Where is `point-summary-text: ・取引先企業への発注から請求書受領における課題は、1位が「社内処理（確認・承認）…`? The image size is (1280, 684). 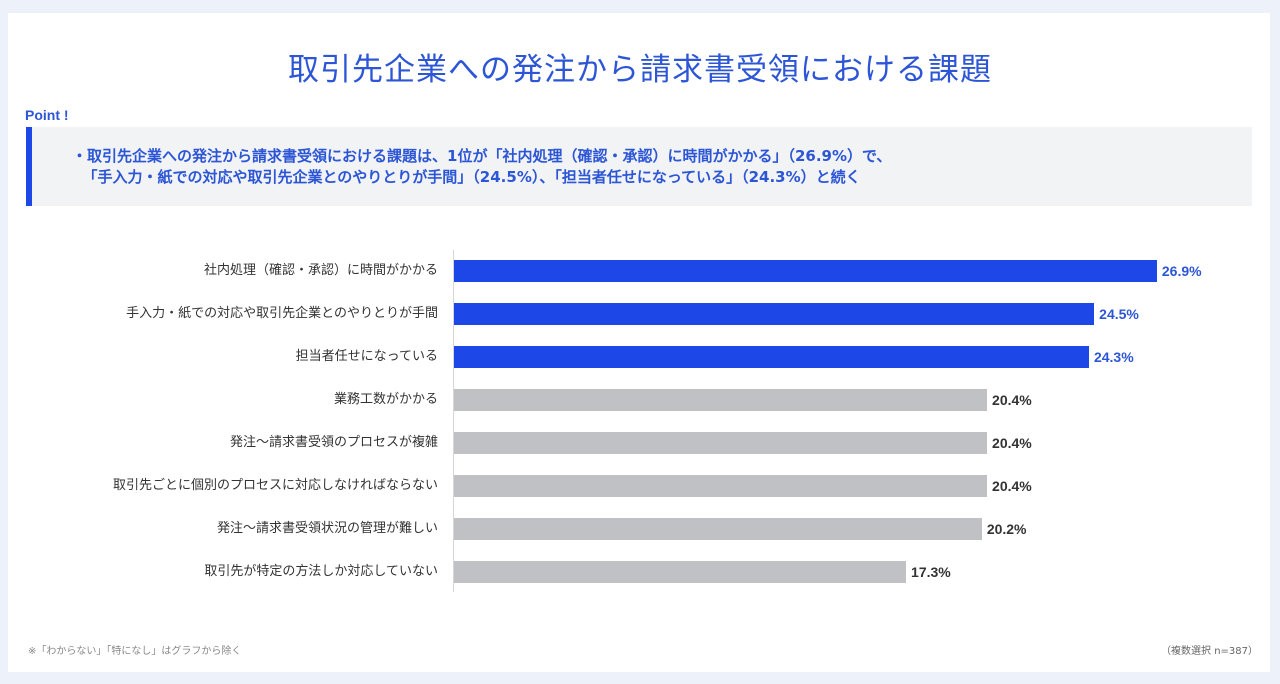
point-summary-text: ・取引先企業への発注から請求書受領における課題は、1位が「社内処理（確認・承認）… is located at coordinates (481, 167).